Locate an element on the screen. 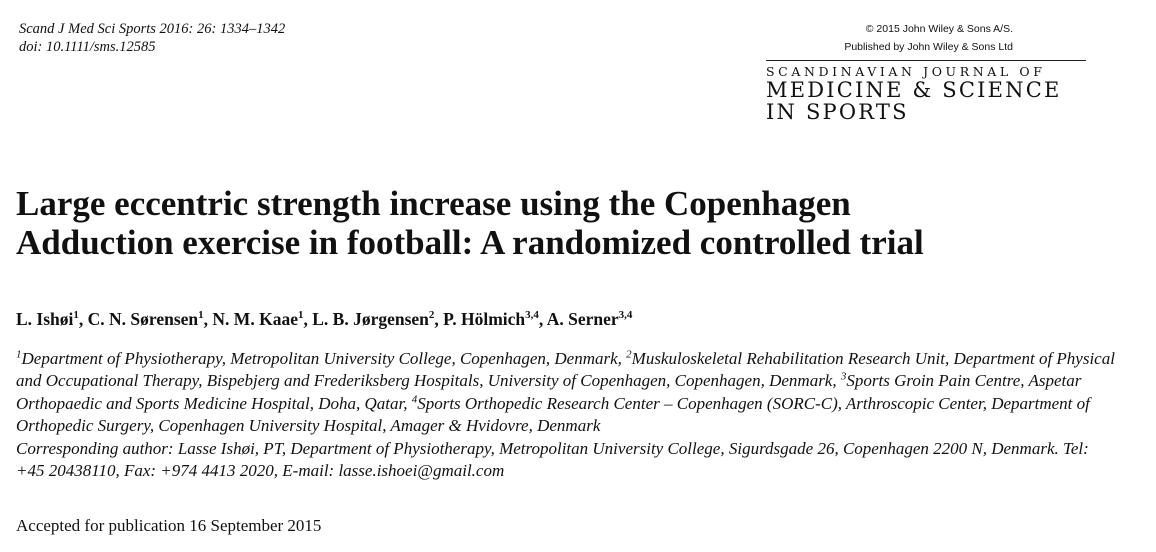  journal-name-line3: IN SPORTS is located at coordinates (837, 112).